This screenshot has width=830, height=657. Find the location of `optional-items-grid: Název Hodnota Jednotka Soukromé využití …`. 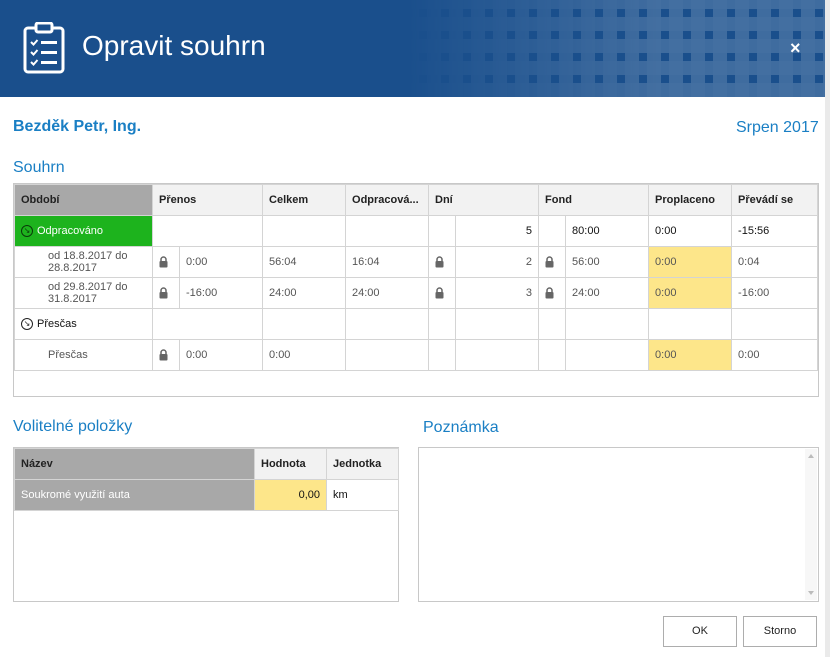

optional-items-grid: Název Hodnota Jednotka Soukromé využití … is located at coordinates (206, 524).